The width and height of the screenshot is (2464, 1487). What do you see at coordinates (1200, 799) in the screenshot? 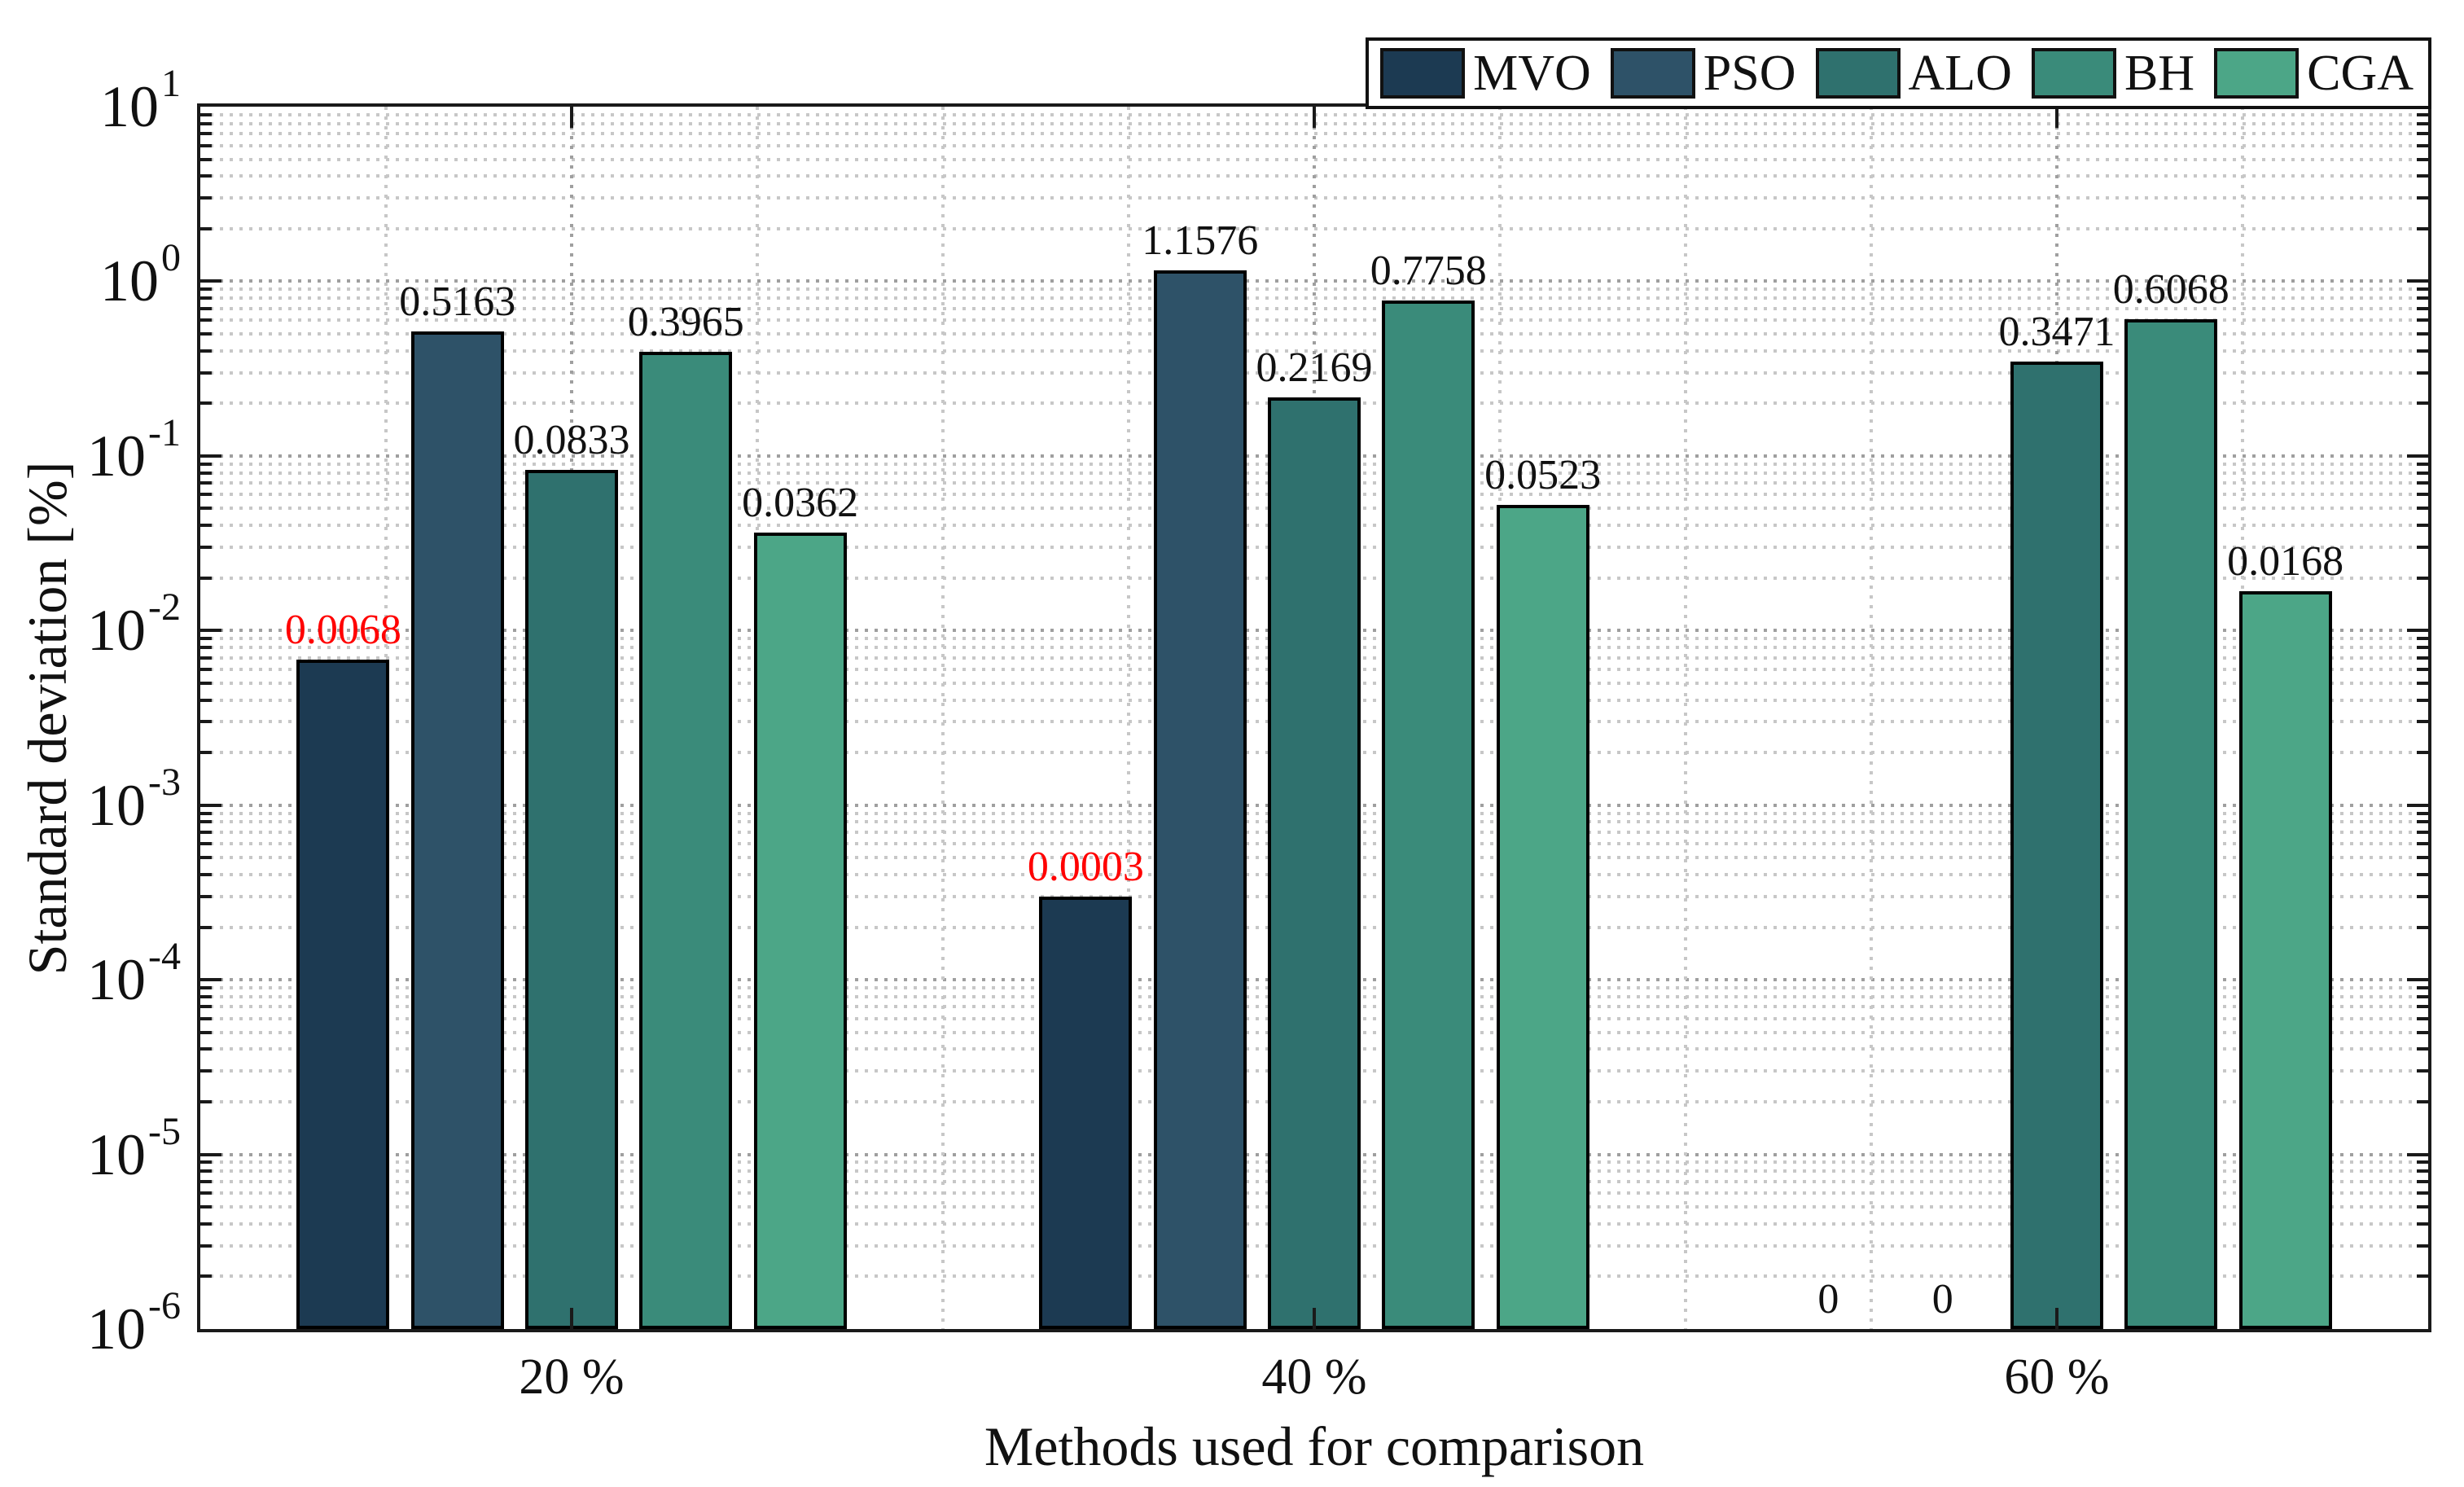
I see `bar-pso-40%` at bounding box center [1200, 799].